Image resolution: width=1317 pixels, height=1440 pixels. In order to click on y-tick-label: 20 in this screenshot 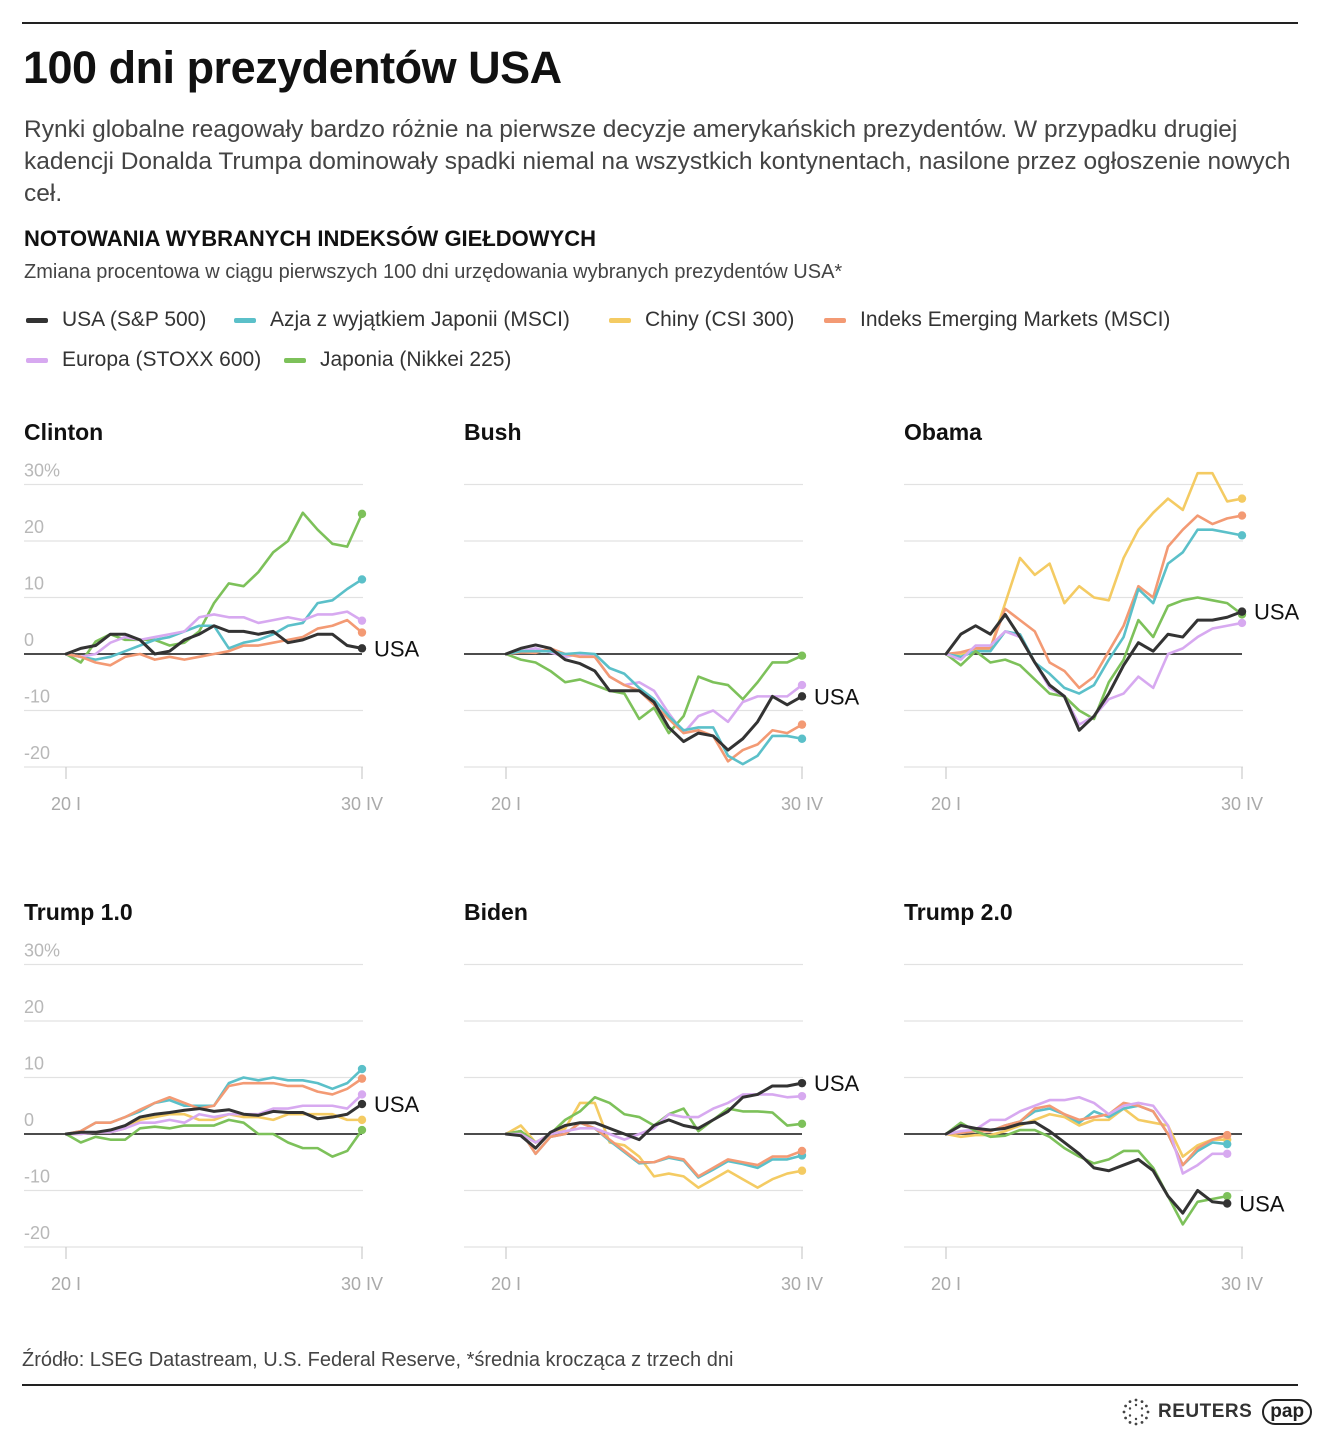, I will do `click(34, 527)`.